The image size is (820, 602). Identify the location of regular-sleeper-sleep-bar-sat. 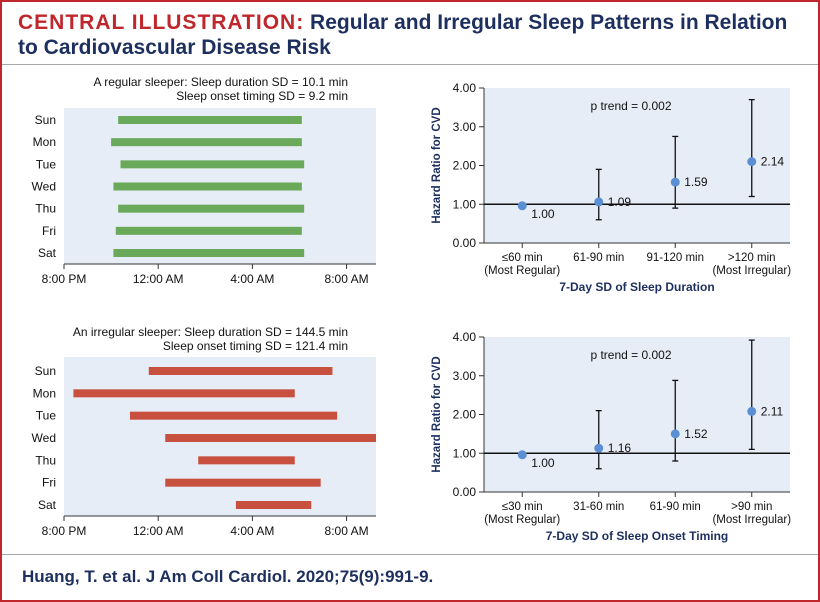
(209, 253).